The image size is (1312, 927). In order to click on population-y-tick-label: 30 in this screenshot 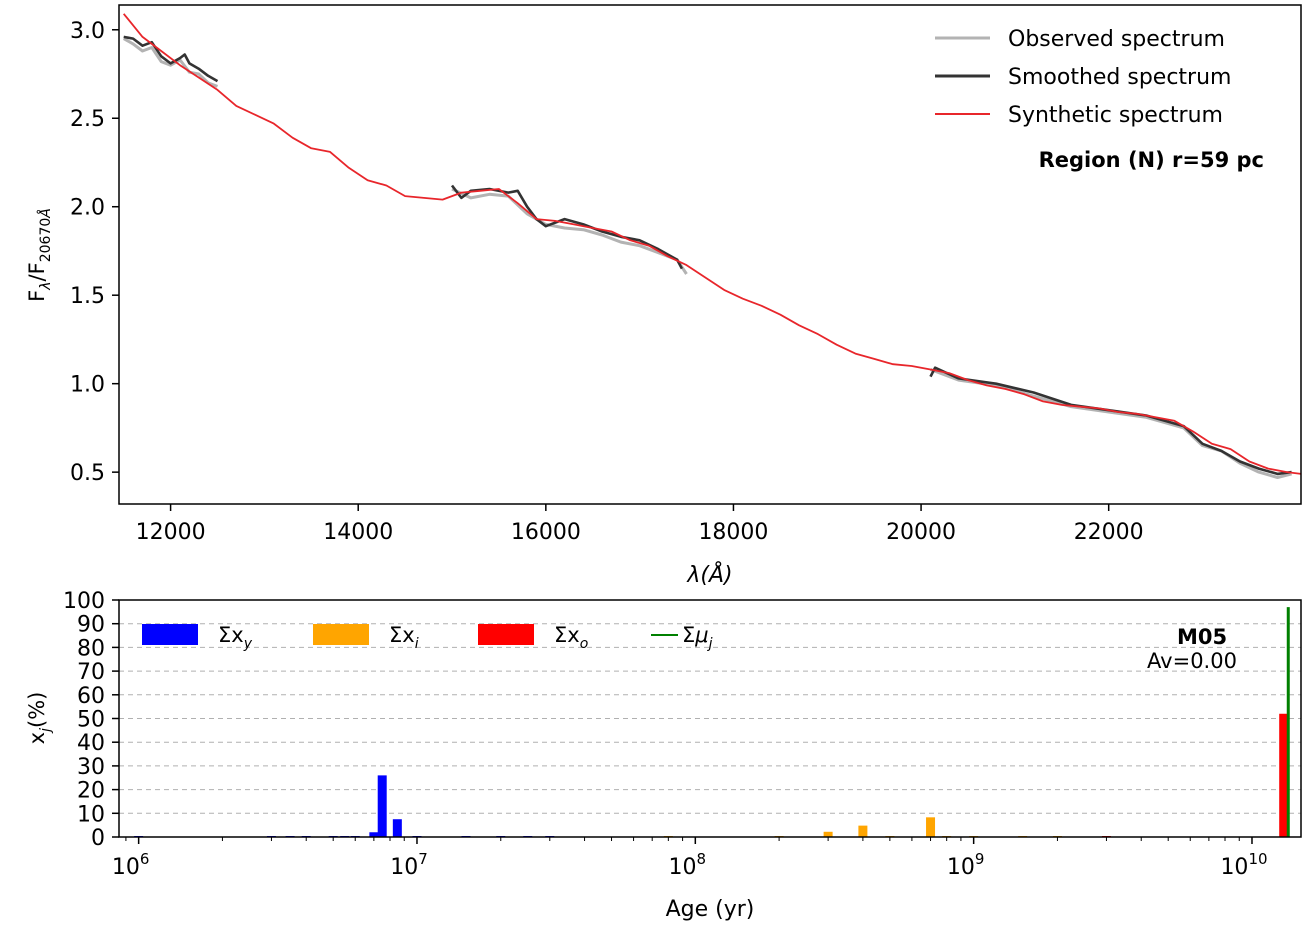, I will do `click(91, 767)`.